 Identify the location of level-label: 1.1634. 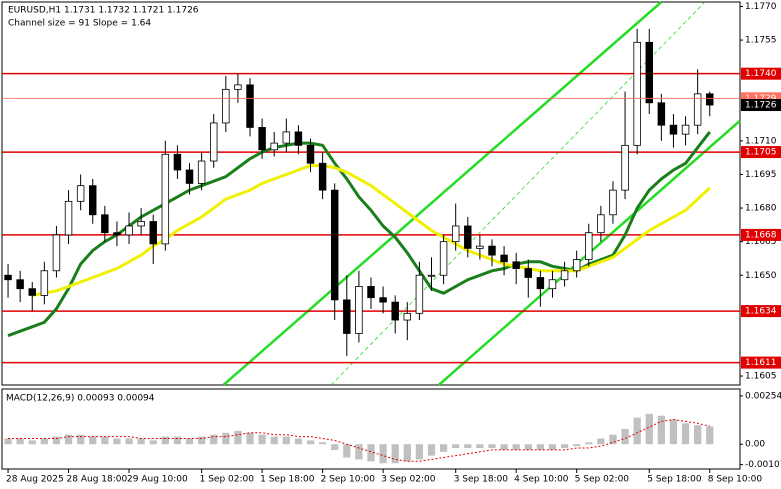
(761, 312).